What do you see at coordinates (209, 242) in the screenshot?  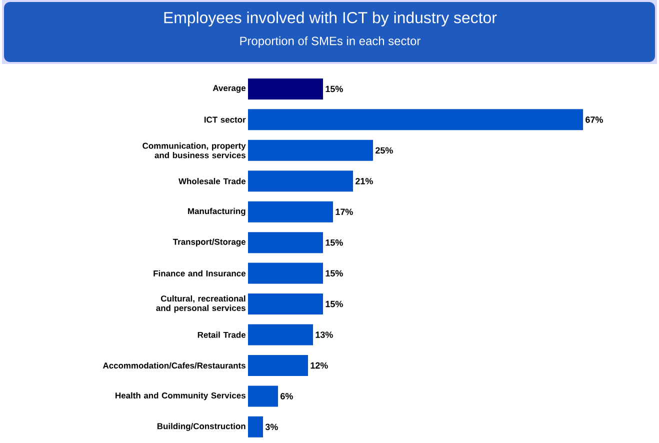 I see `y-tick-label: Transport/Storage` at bounding box center [209, 242].